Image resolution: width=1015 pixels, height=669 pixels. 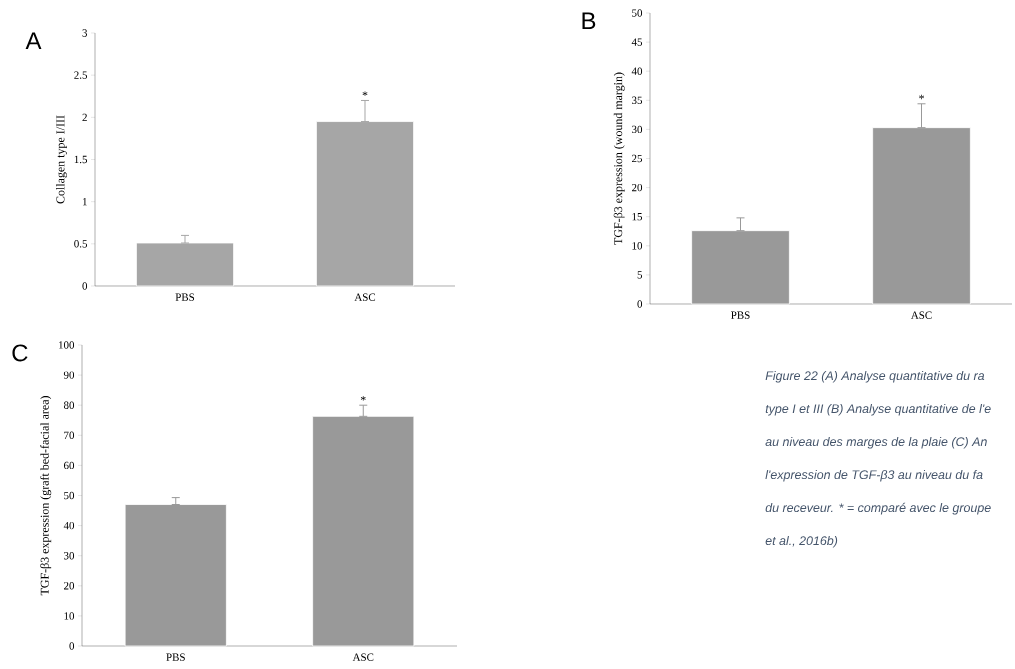 I want to click on y-tick-label: 100, so click(x=67, y=345).